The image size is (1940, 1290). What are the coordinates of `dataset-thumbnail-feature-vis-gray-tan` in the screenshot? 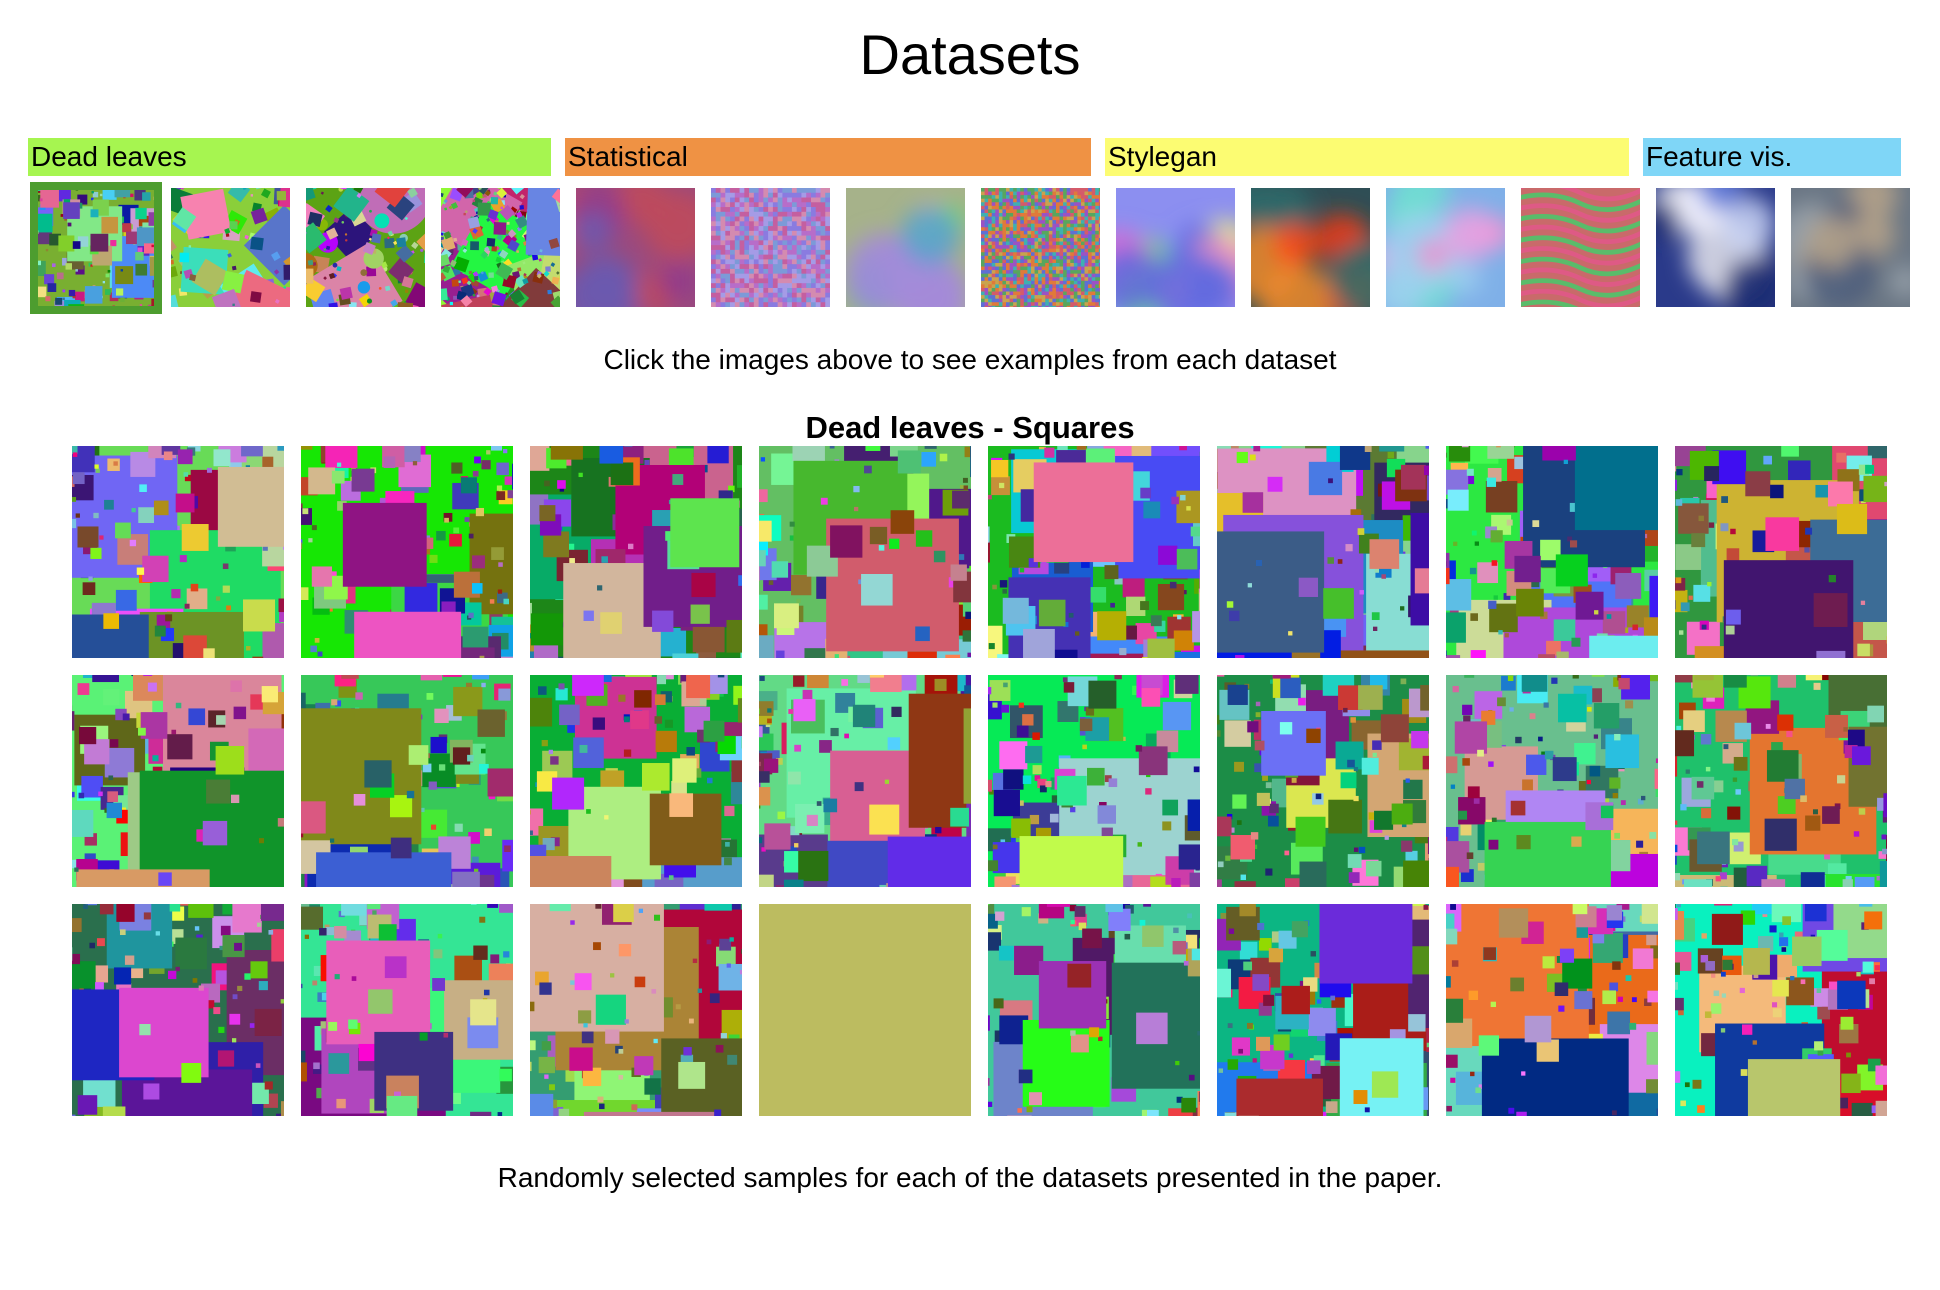 It's located at (1850, 247).